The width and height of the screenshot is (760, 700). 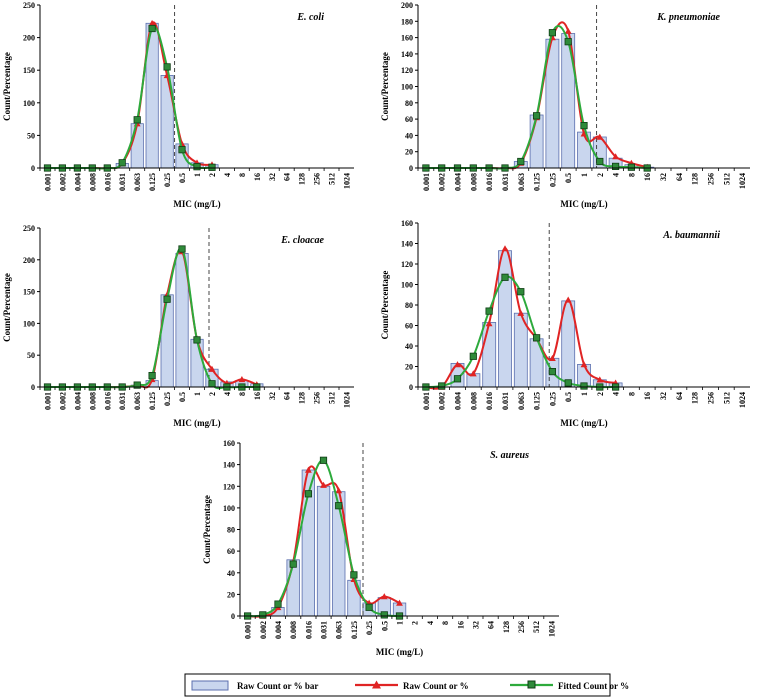 I want to click on x-tick-label-0.016: 0.016, so click(x=107, y=401).